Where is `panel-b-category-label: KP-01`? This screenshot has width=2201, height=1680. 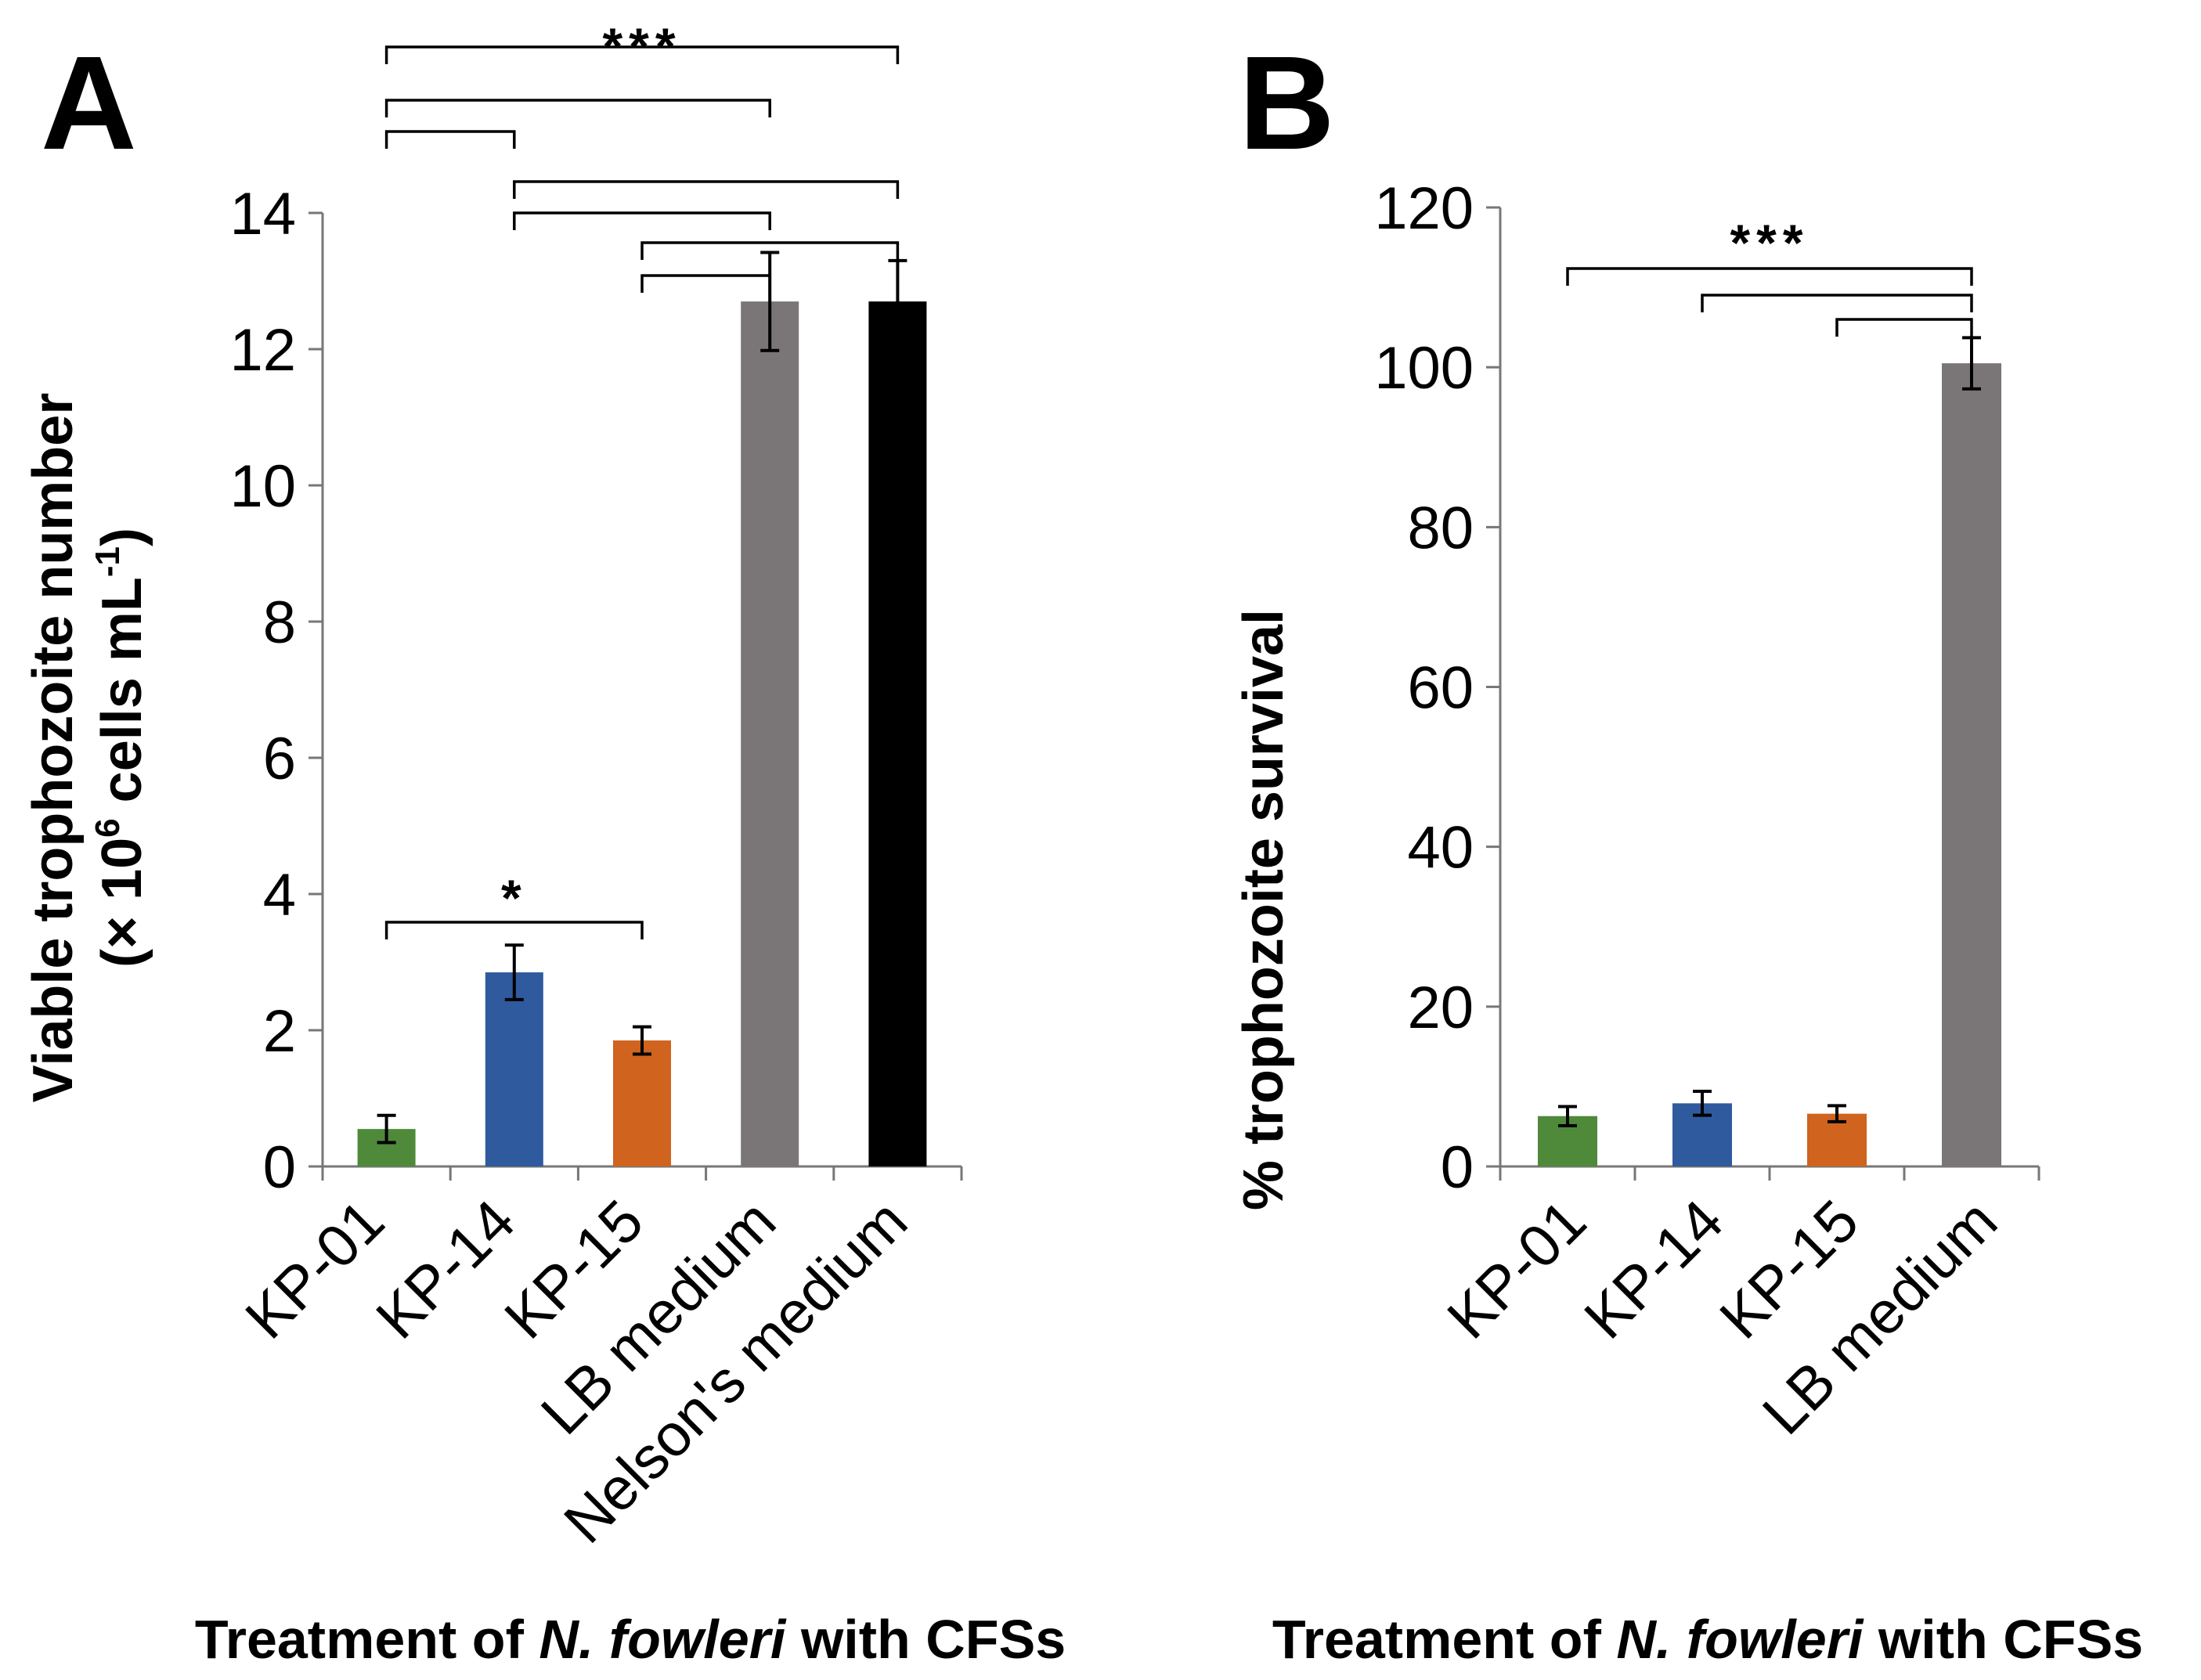
panel-b-category-label: KP-01 is located at coordinates (1517, 1269).